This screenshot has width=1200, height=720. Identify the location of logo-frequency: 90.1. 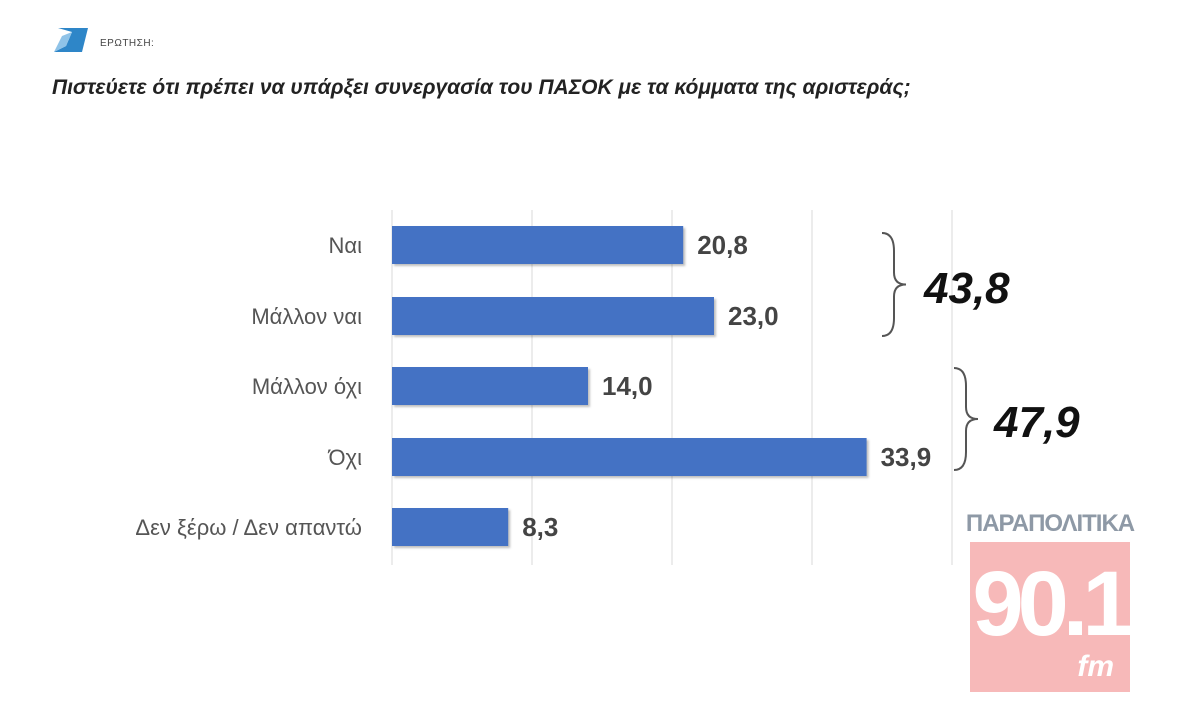
(1052, 604).